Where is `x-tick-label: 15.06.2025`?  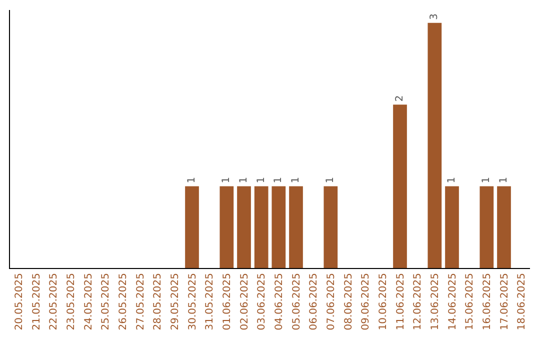
x-tick-label: 15.06.2025 is located at coordinates (470, 301).